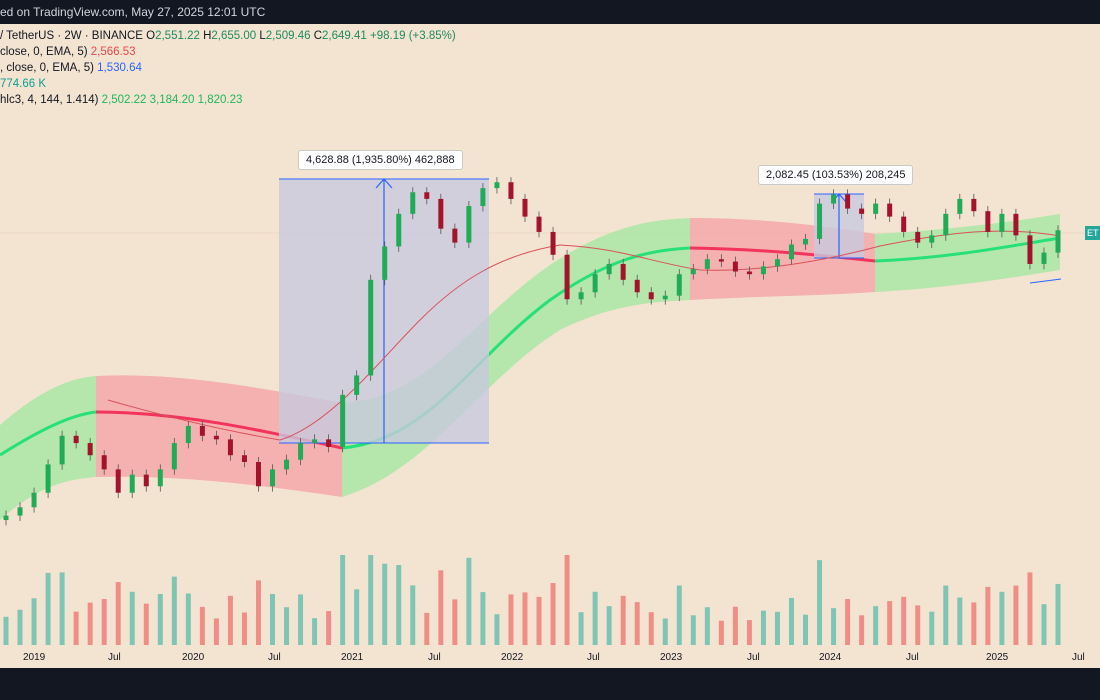 The height and width of the screenshot is (700, 1100). Describe the element at coordinates (380, 160) in the screenshot. I see `range-annotation-1: 4,628.88 (1,935.80%) 462,888` at that location.